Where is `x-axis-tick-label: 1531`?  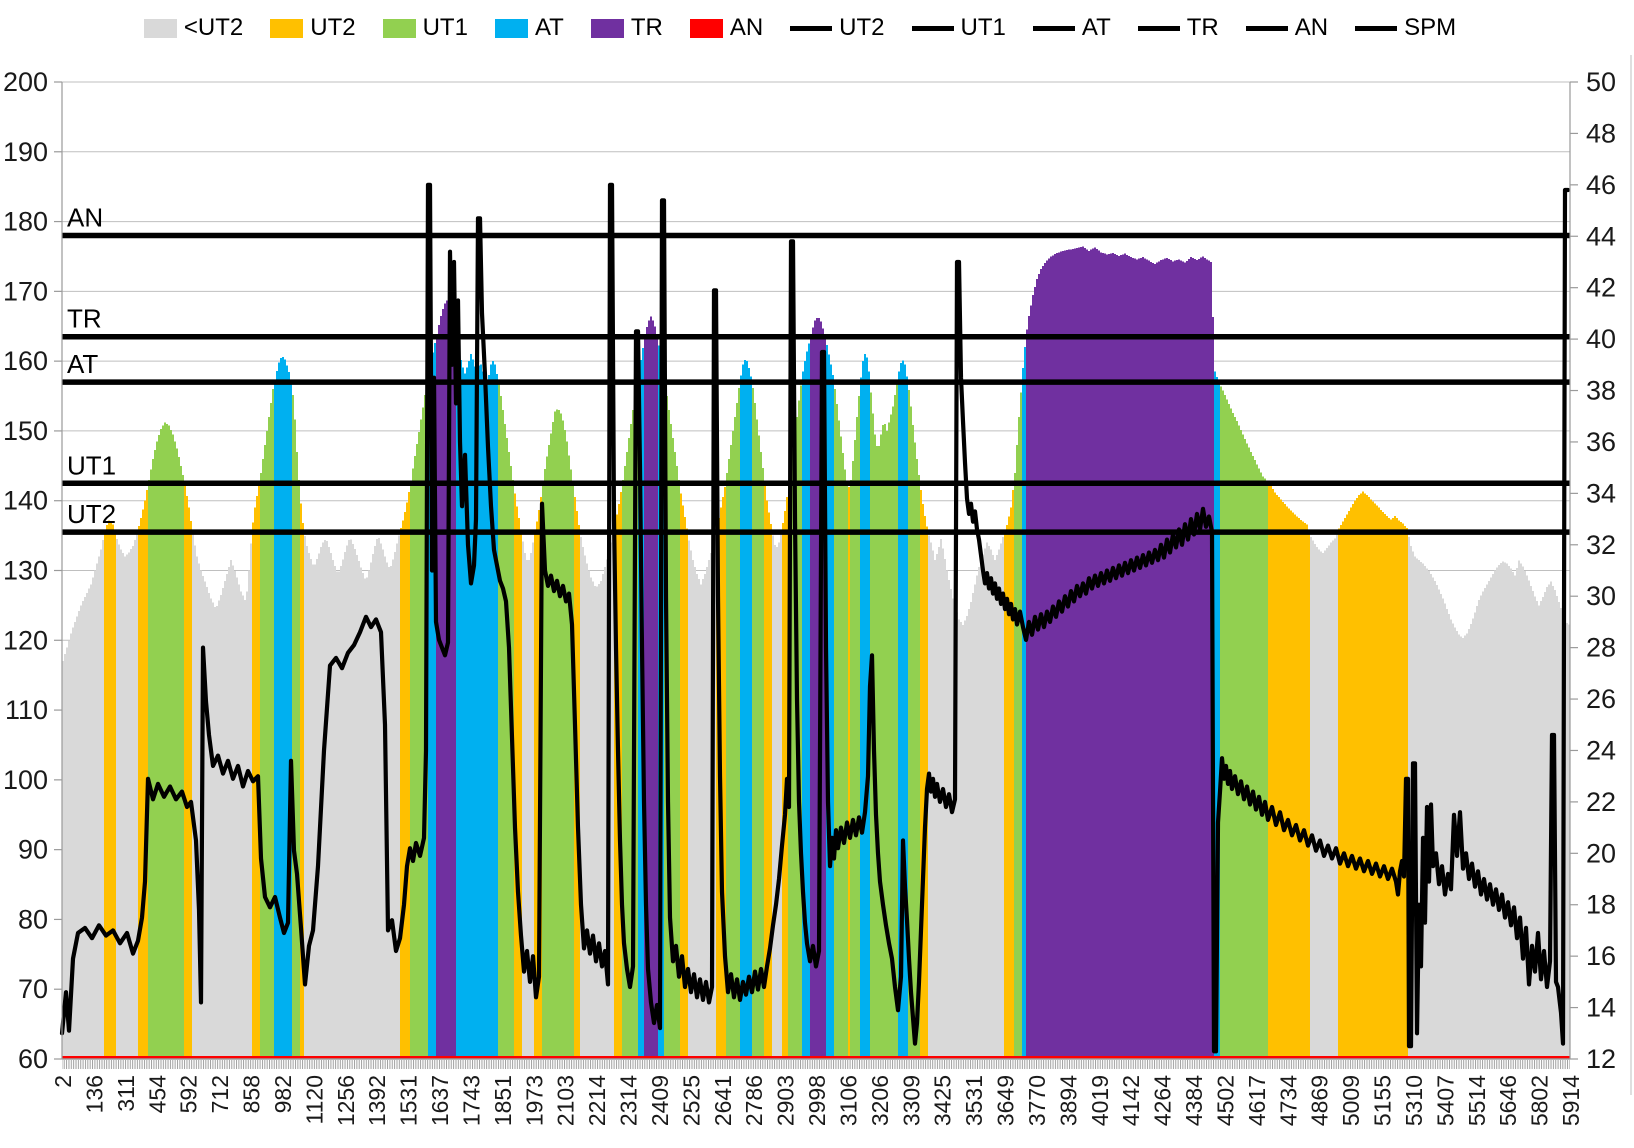 x-axis-tick-label: 1531 is located at coordinates (409, 1100).